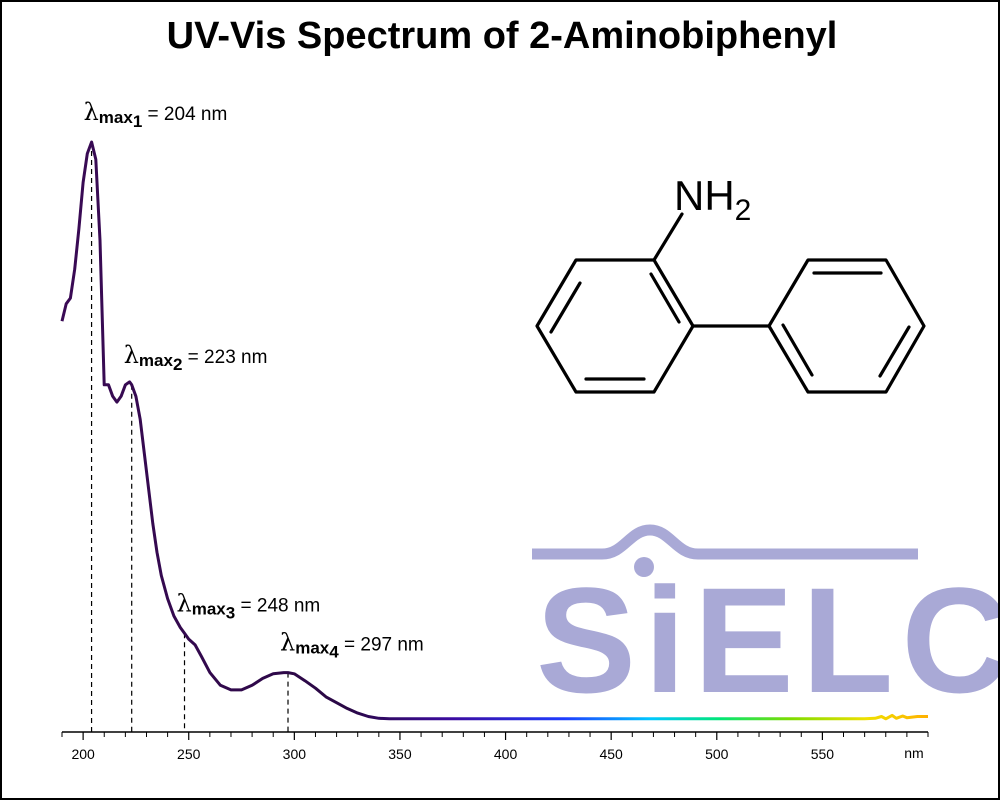 This screenshot has width=1000, height=800. I want to click on peak-index-subscript: 2, so click(177, 364).